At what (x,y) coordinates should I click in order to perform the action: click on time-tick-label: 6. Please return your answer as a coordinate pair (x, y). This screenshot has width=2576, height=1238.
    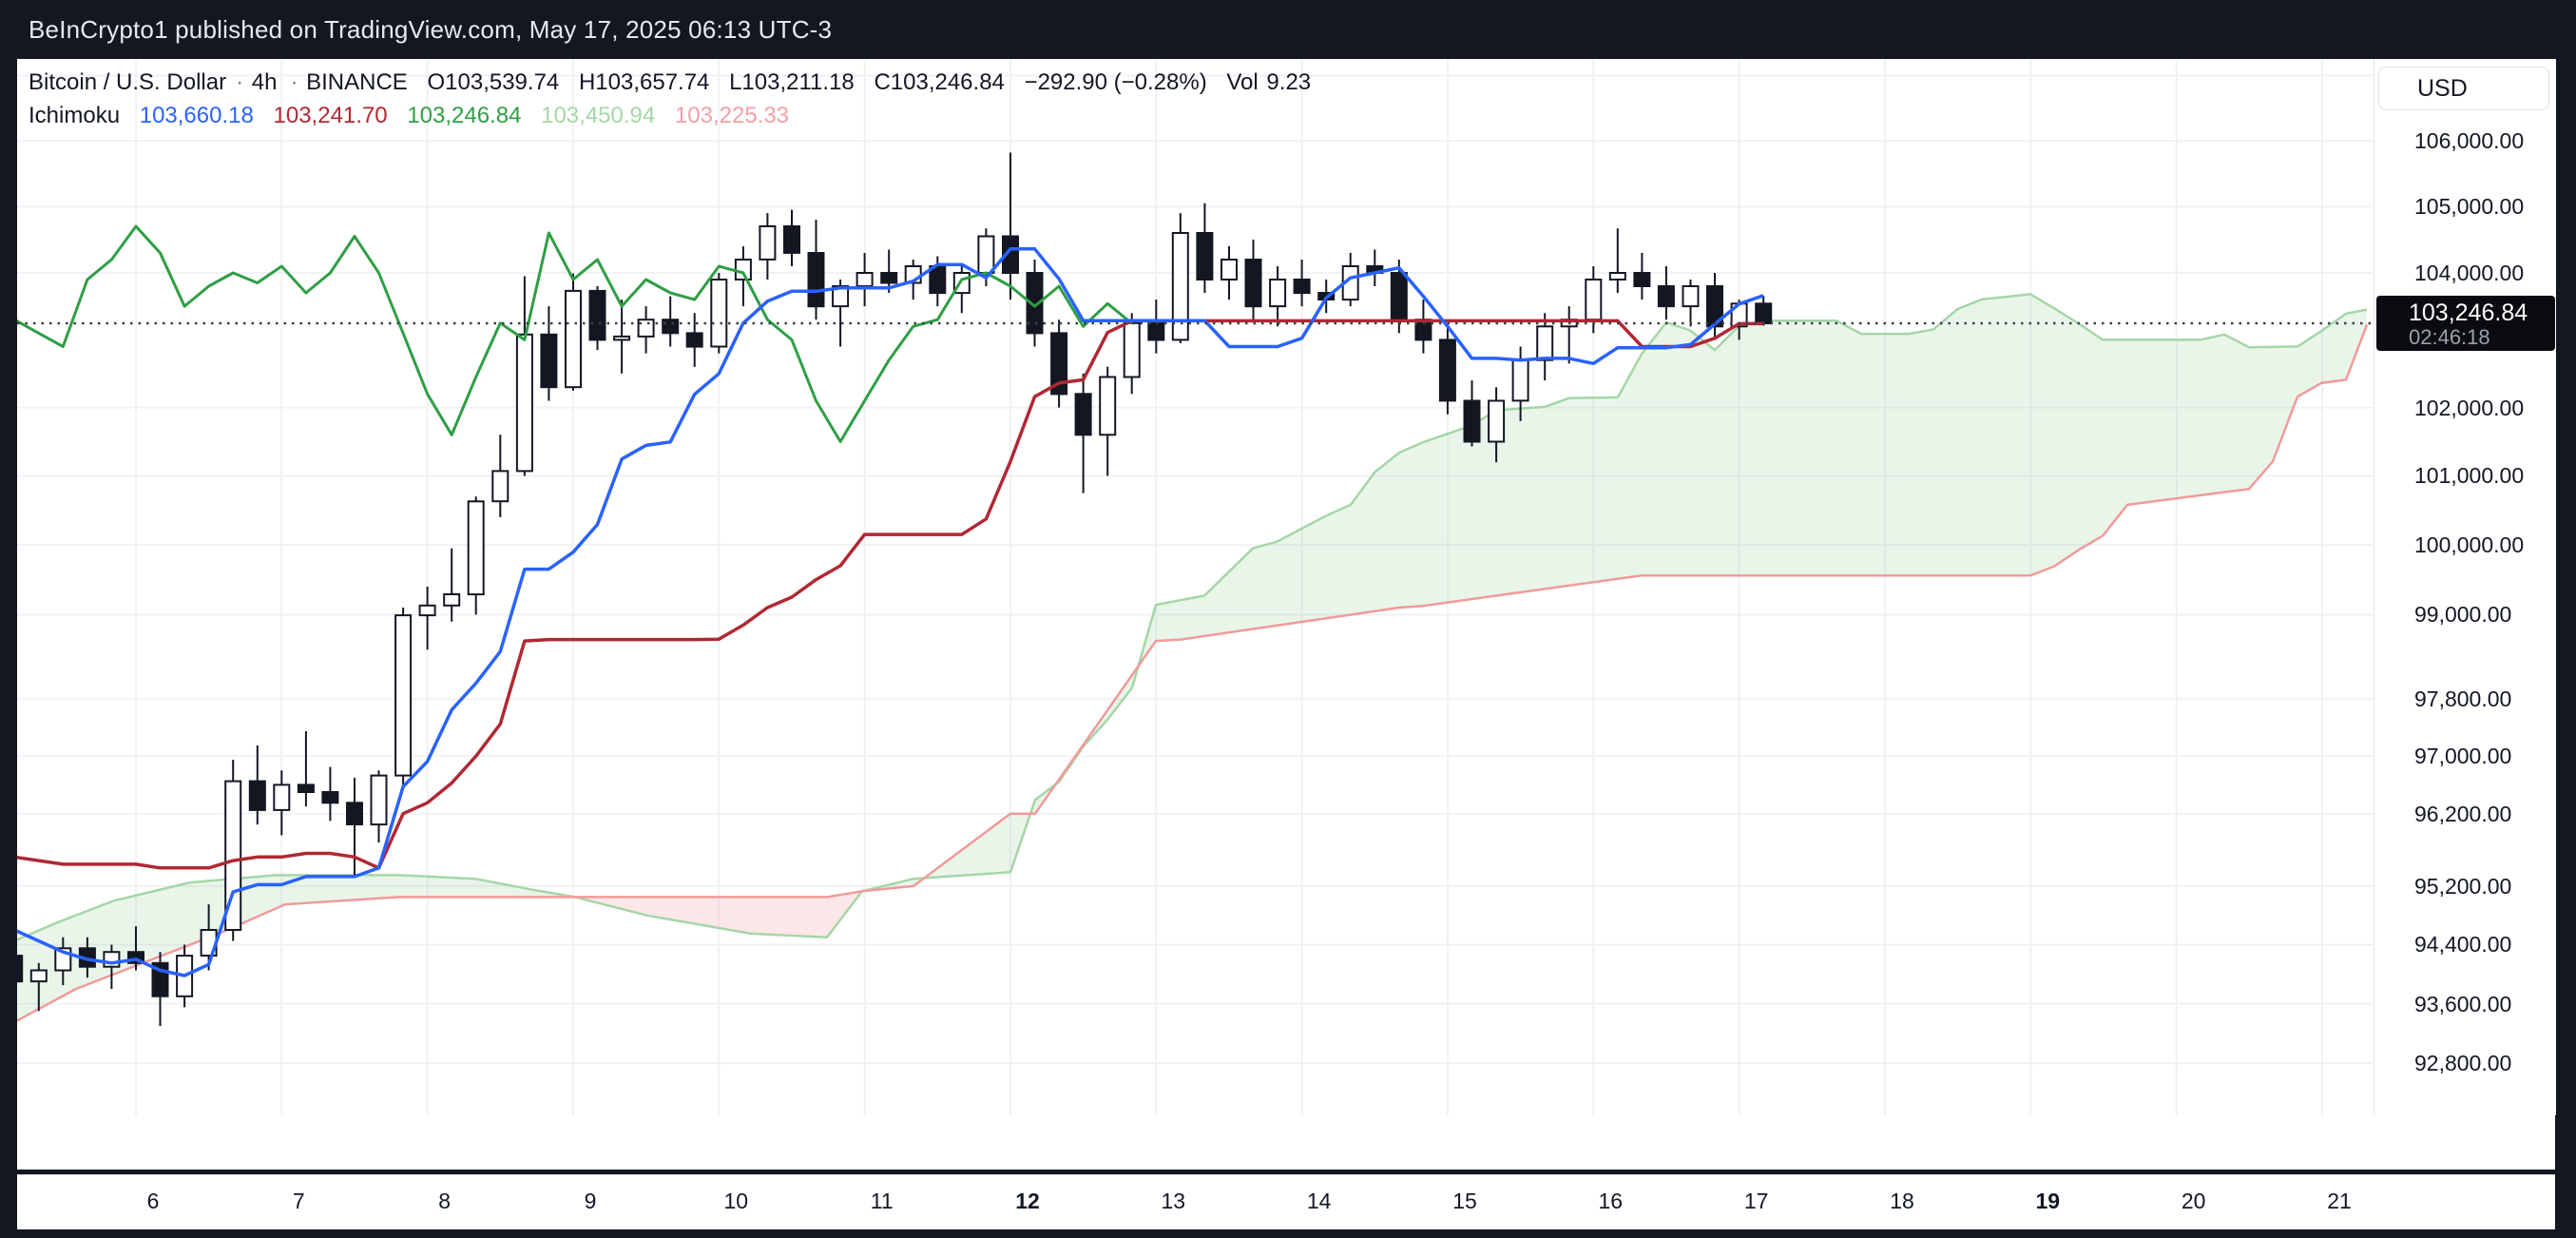
    Looking at the image, I should click on (153, 1201).